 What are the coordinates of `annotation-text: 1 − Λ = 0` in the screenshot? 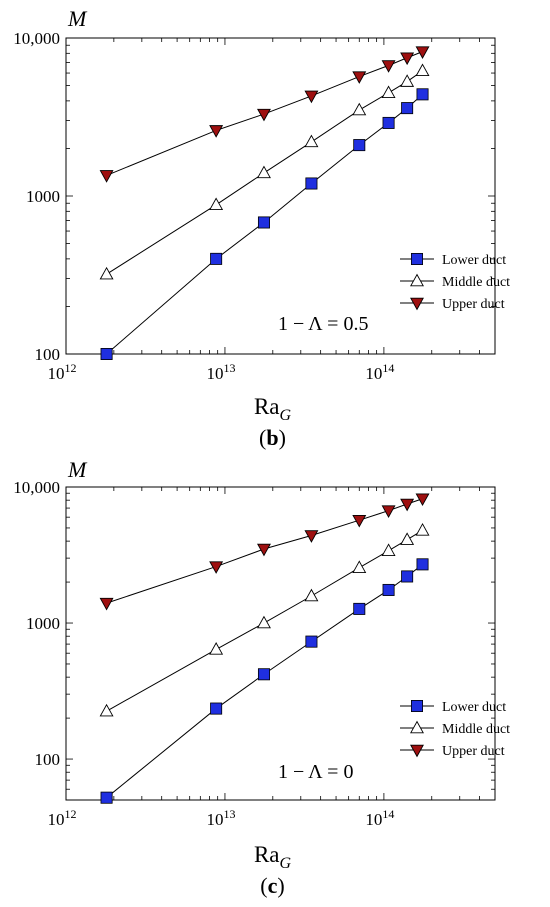 It's located at (315, 772).